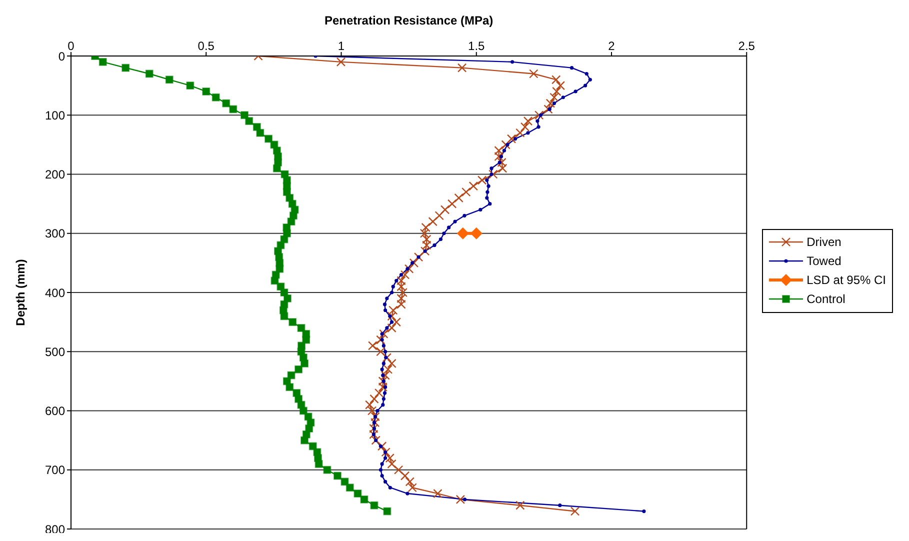  What do you see at coordinates (341, 46) in the screenshot?
I see `x-tick-label: 1` at bounding box center [341, 46].